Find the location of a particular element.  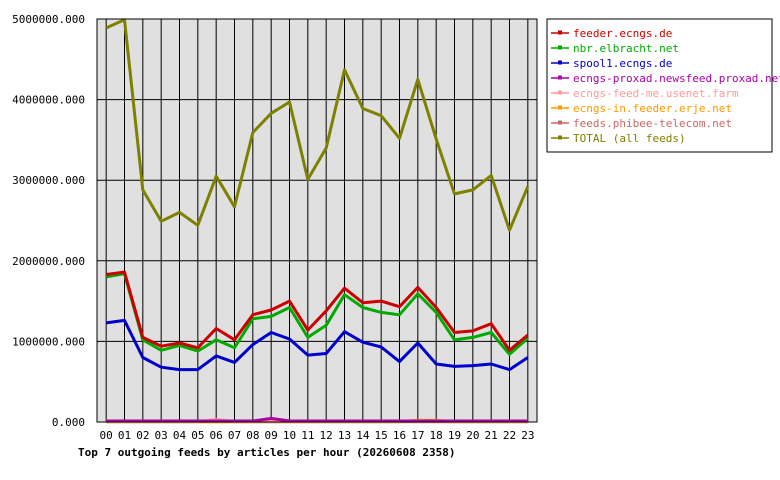

x-tick-label: 12 is located at coordinates (326, 435).